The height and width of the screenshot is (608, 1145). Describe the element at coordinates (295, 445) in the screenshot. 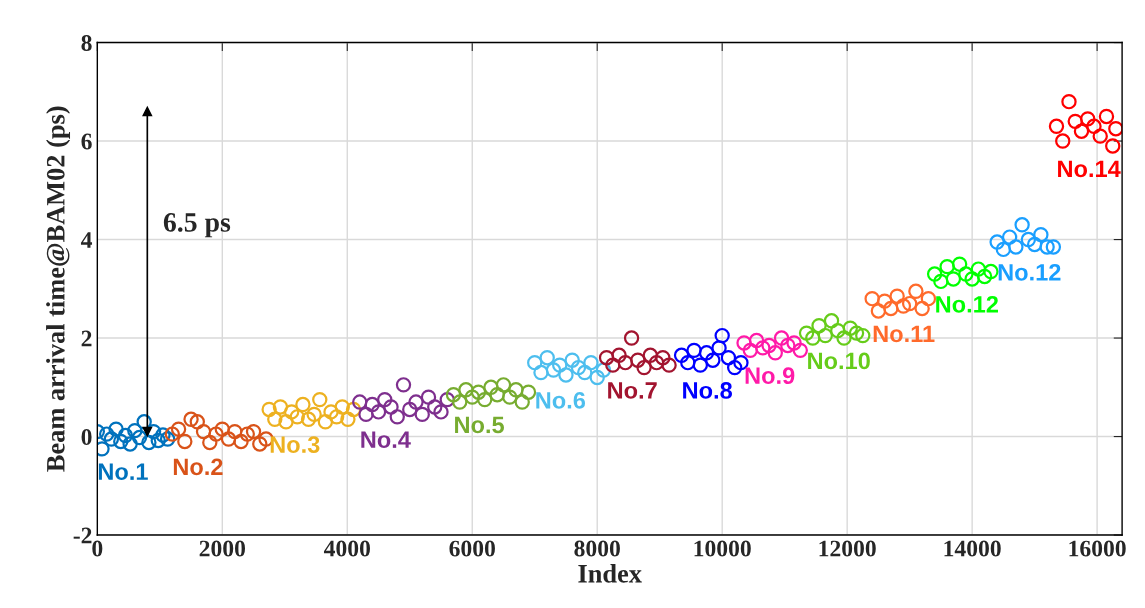

I see `series-label: No.3` at that location.